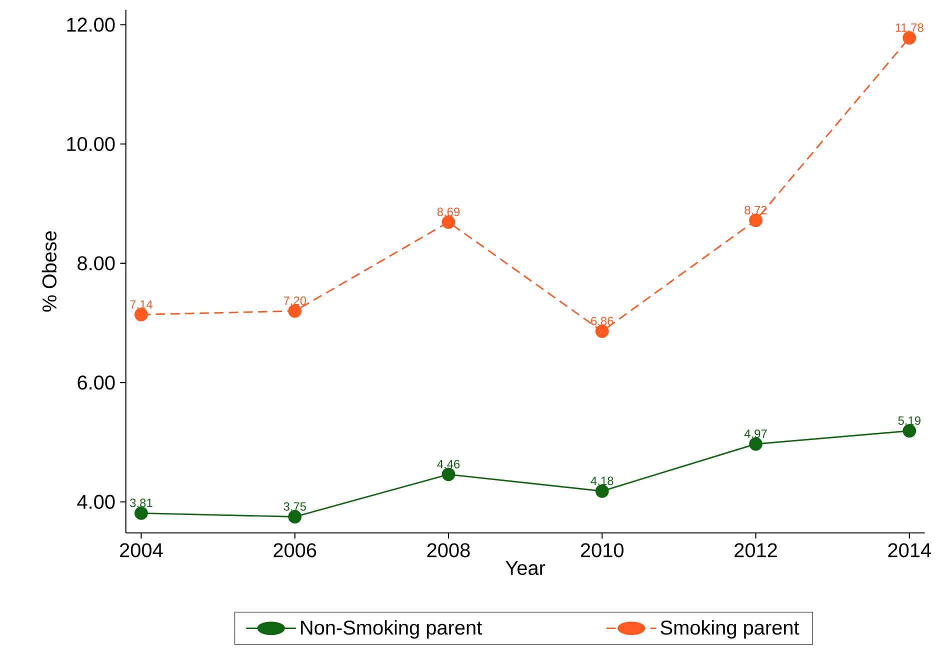 The image size is (938, 653). What do you see at coordinates (96, 383) in the screenshot?
I see `y-tick-label: 6.00` at bounding box center [96, 383].